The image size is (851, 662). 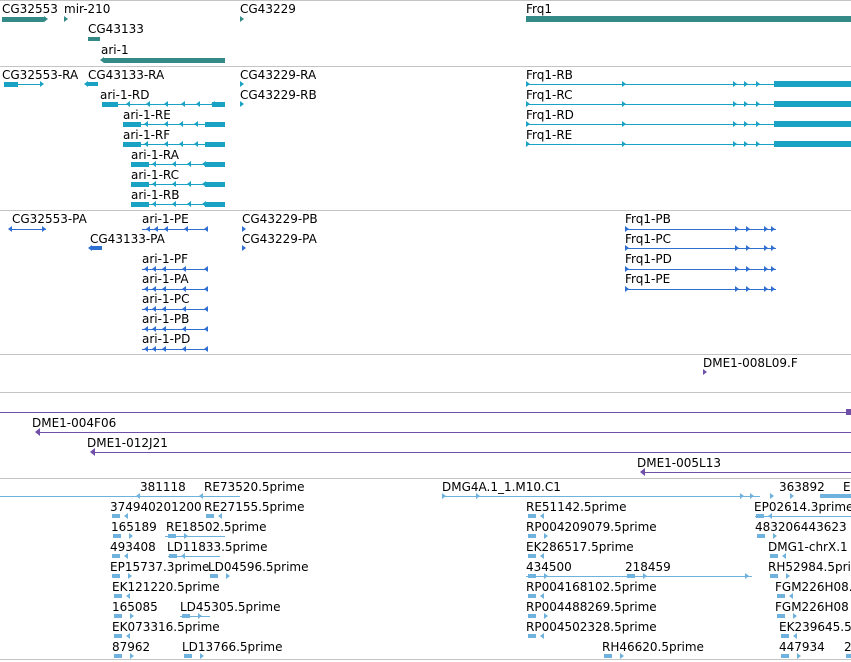 What do you see at coordinates (115, 50) in the screenshot?
I see `feature-label: ari-1` at bounding box center [115, 50].